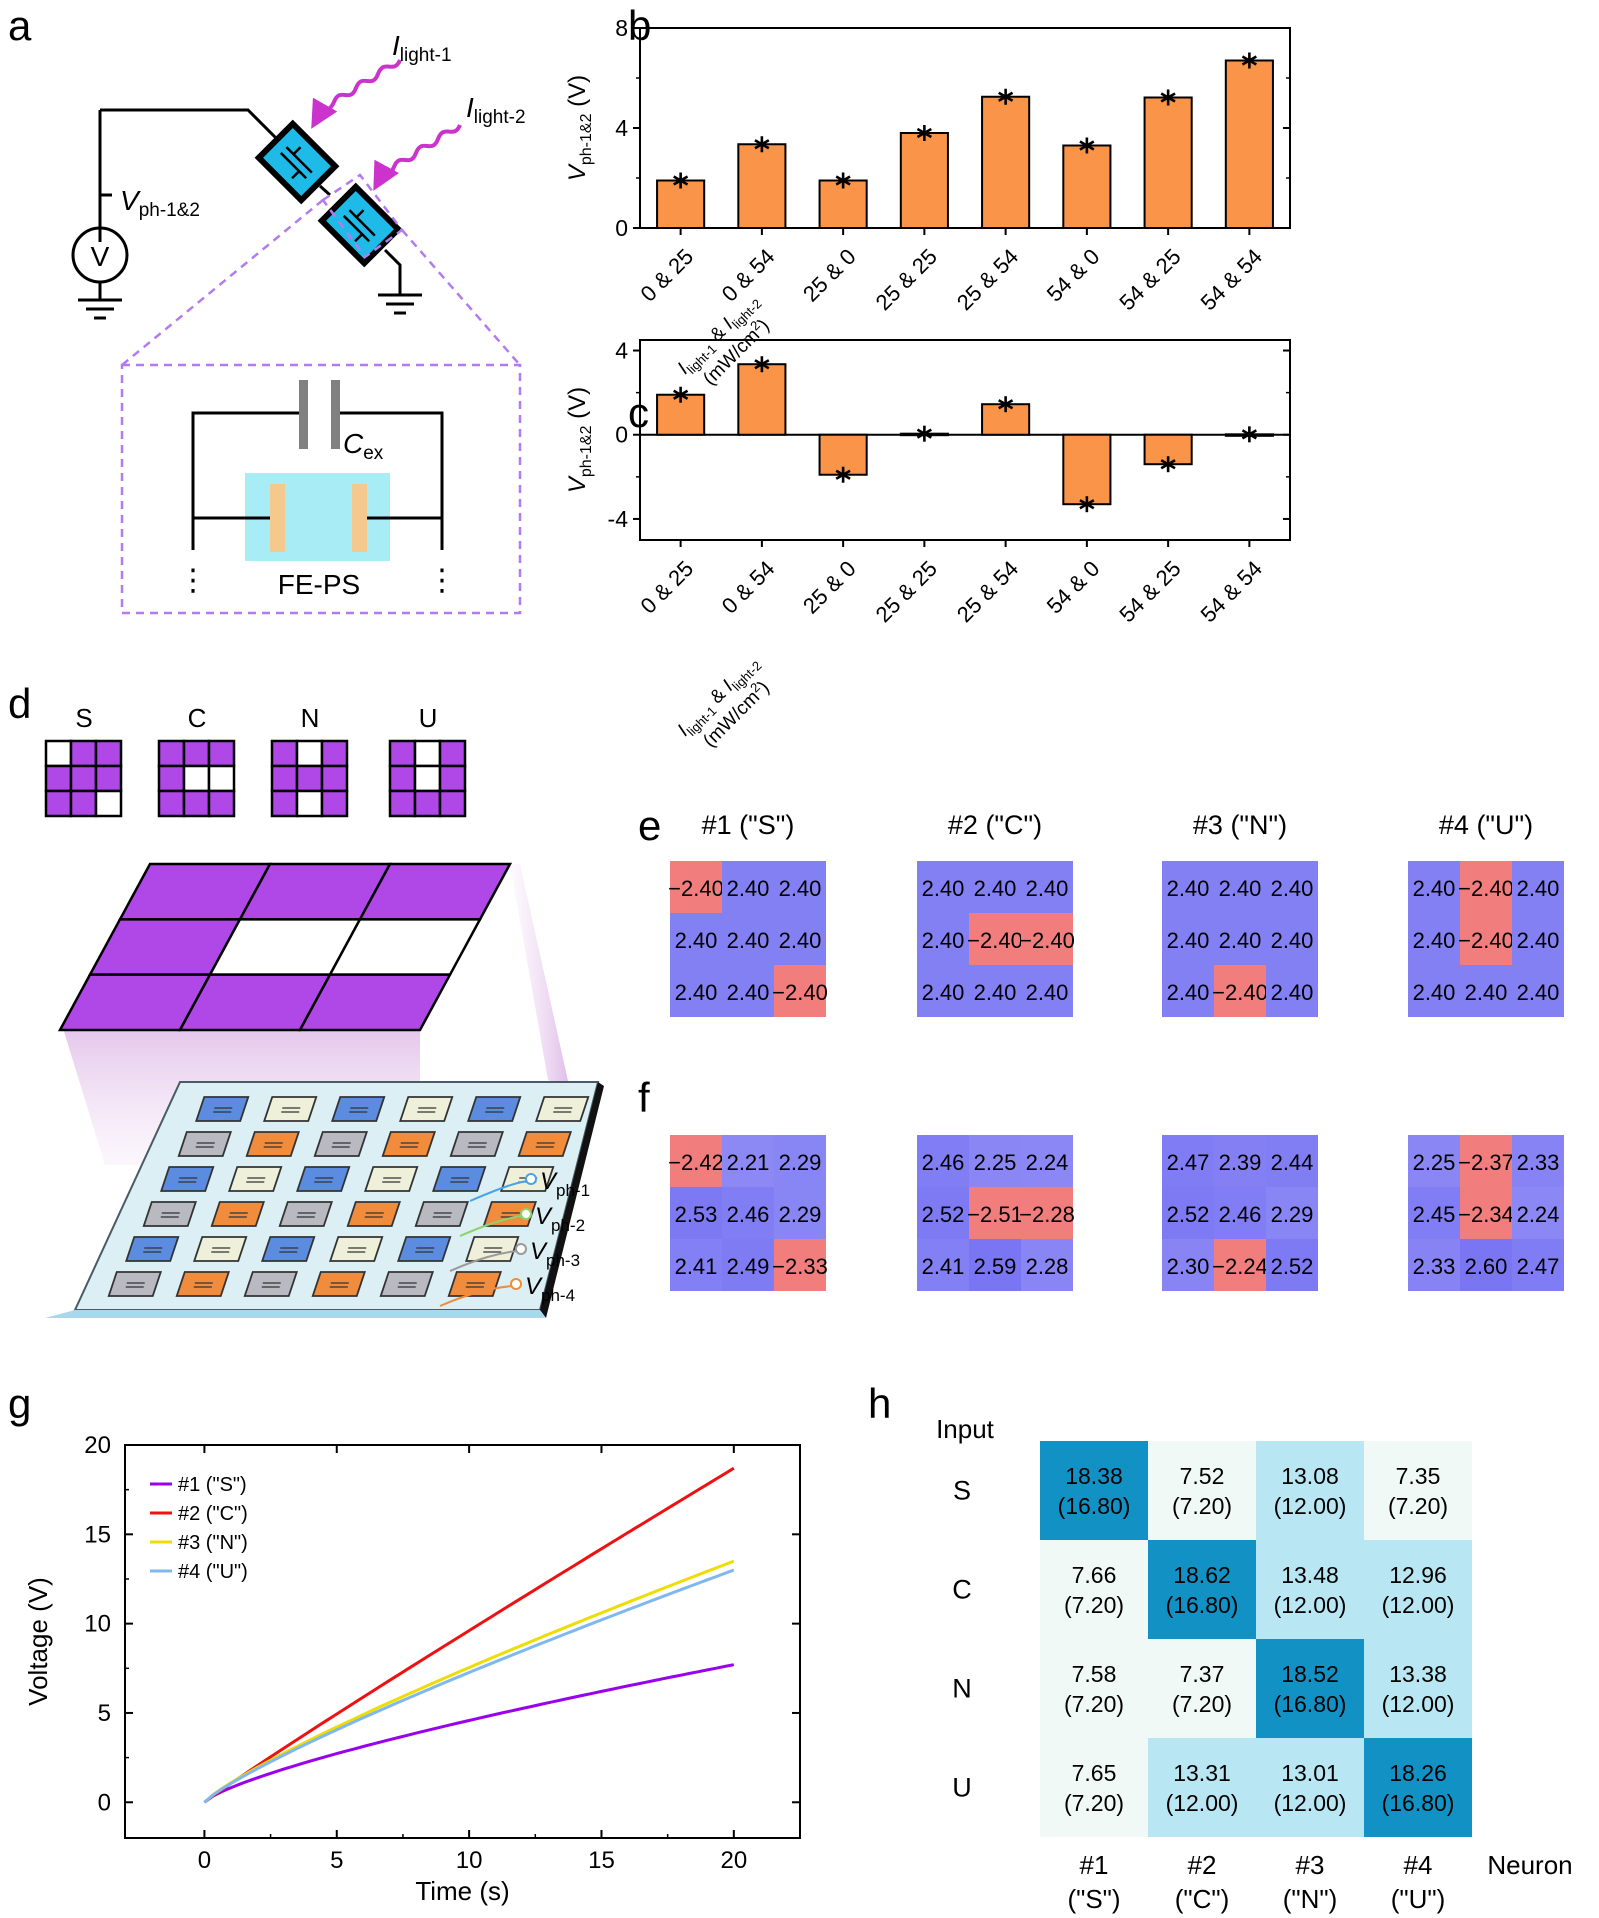 The image size is (1599, 1918). Describe the element at coordinates (1292, 1214) in the screenshot. I see `heatmap-value: 2.29` at that location.